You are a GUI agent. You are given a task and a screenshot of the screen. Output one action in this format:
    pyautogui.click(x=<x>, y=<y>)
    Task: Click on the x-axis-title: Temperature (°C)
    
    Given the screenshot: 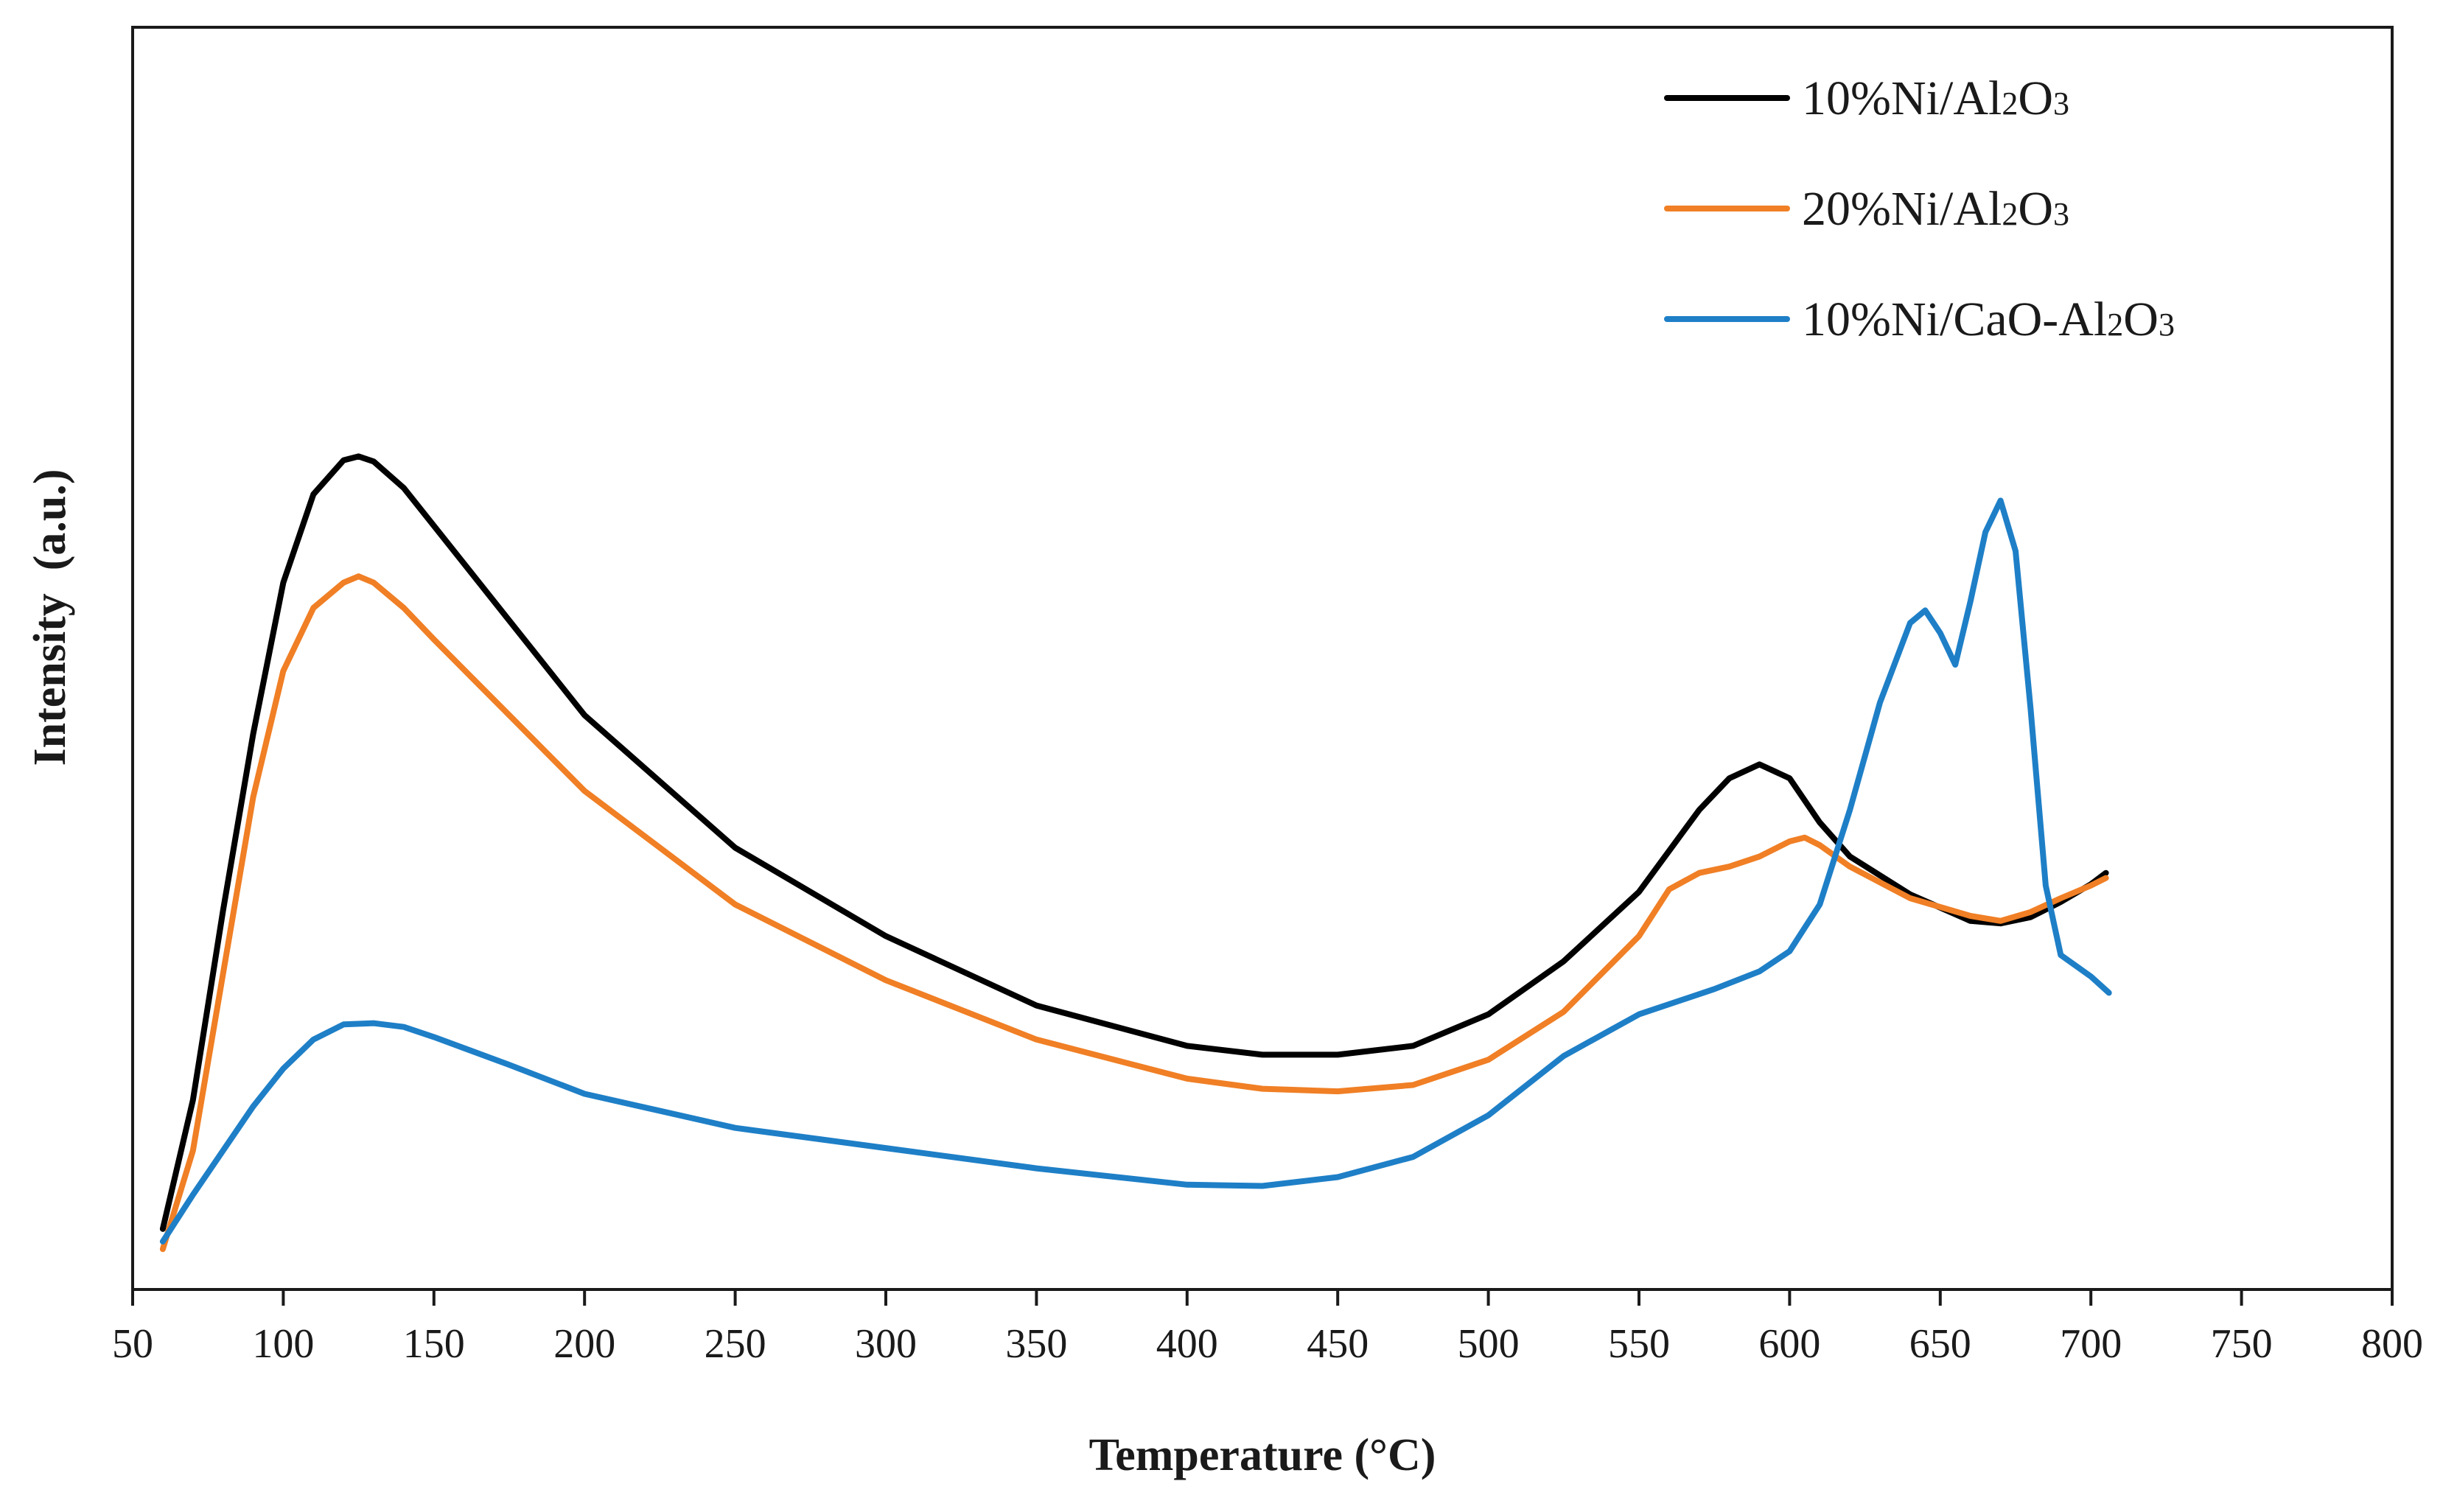 What is the action you would take?
    pyautogui.click(x=1262, y=1455)
    